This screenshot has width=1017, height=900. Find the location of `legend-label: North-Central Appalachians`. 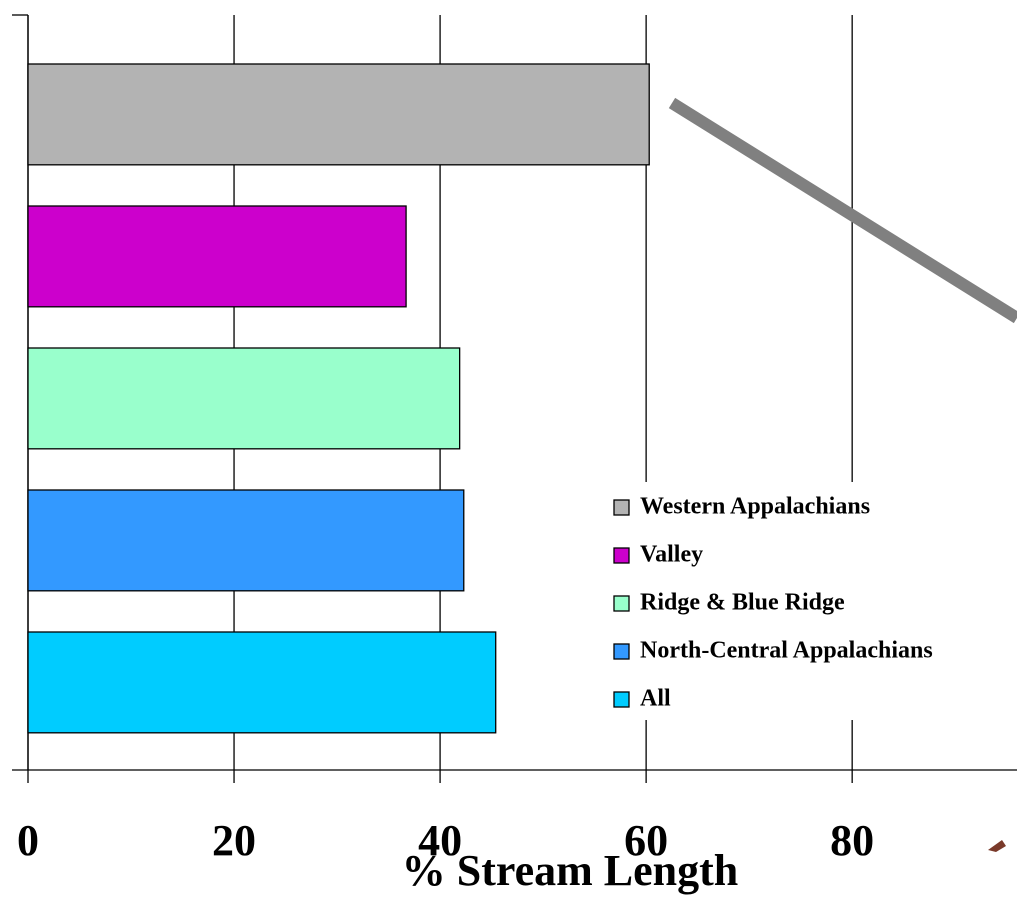

legend-label: North-Central Appalachians is located at coordinates (786, 651).